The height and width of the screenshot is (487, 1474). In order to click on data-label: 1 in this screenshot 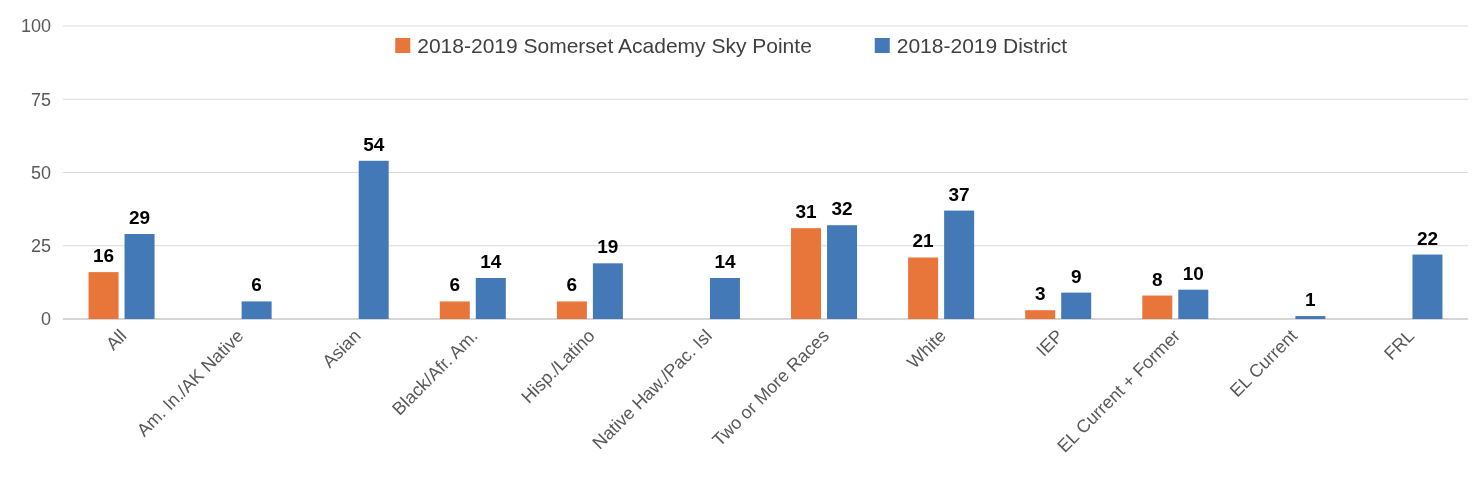, I will do `click(1311, 300)`.